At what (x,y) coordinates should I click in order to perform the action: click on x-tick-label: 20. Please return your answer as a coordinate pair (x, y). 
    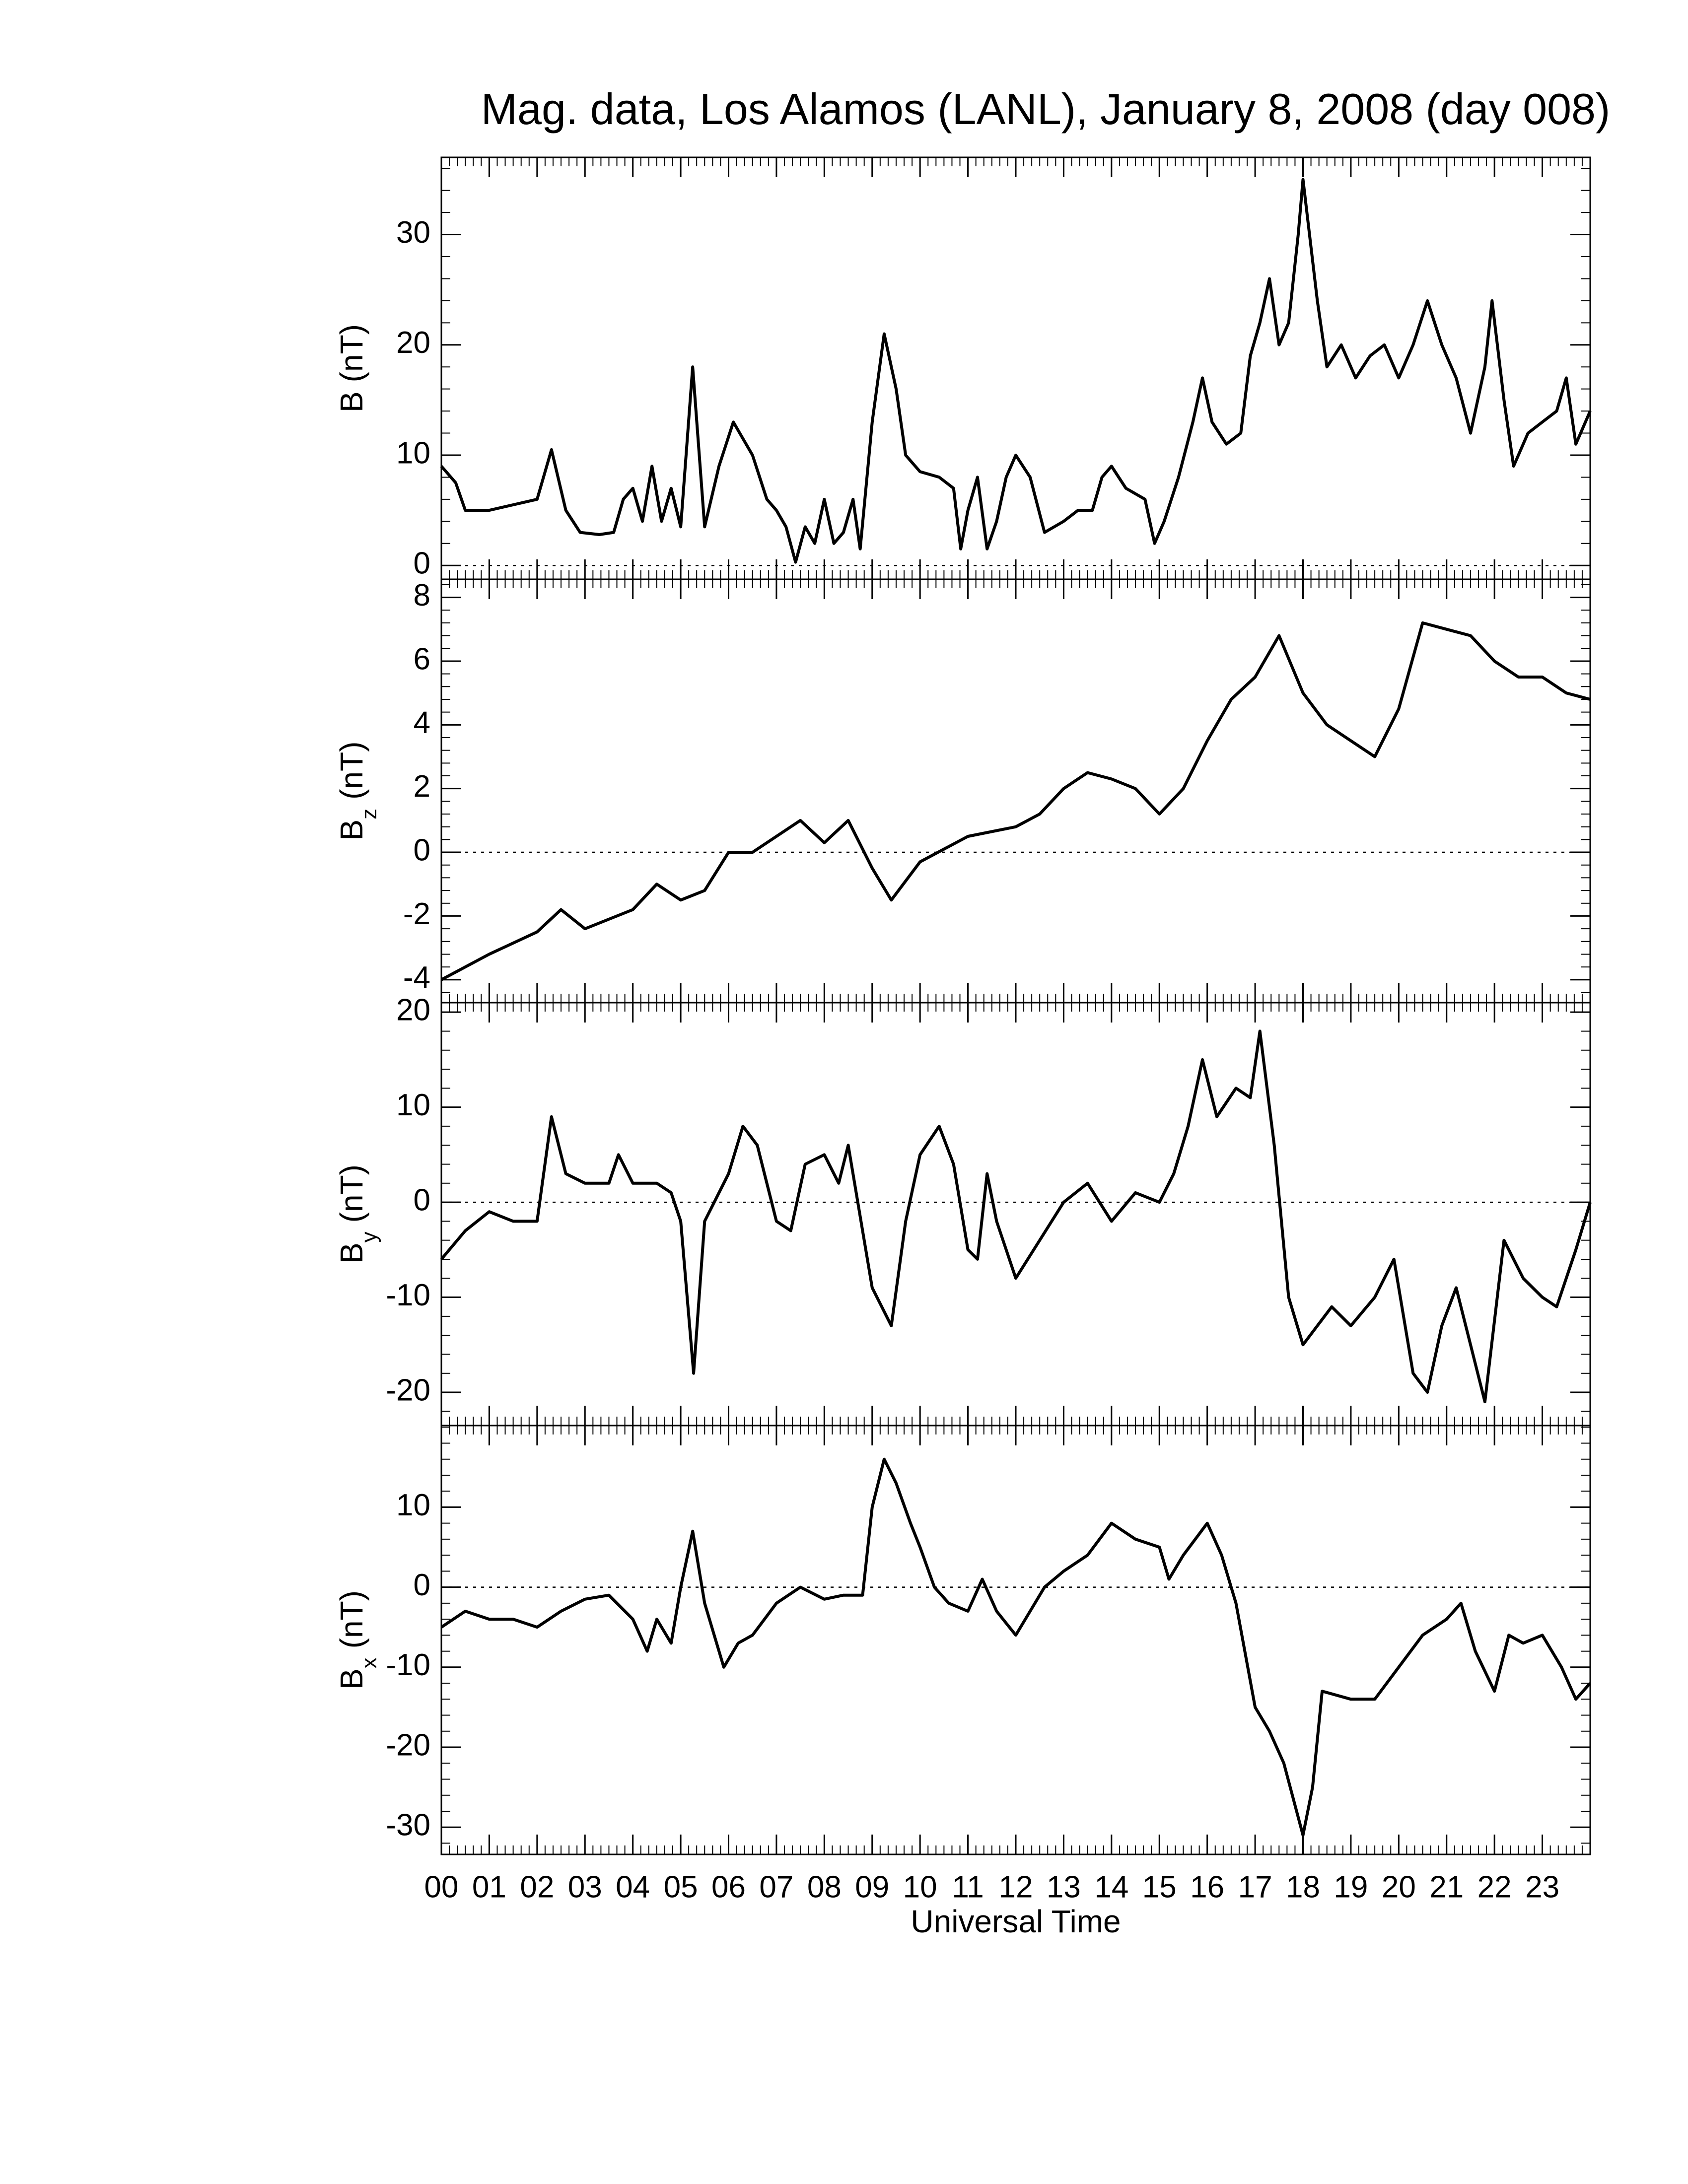
    Looking at the image, I should click on (1399, 1887).